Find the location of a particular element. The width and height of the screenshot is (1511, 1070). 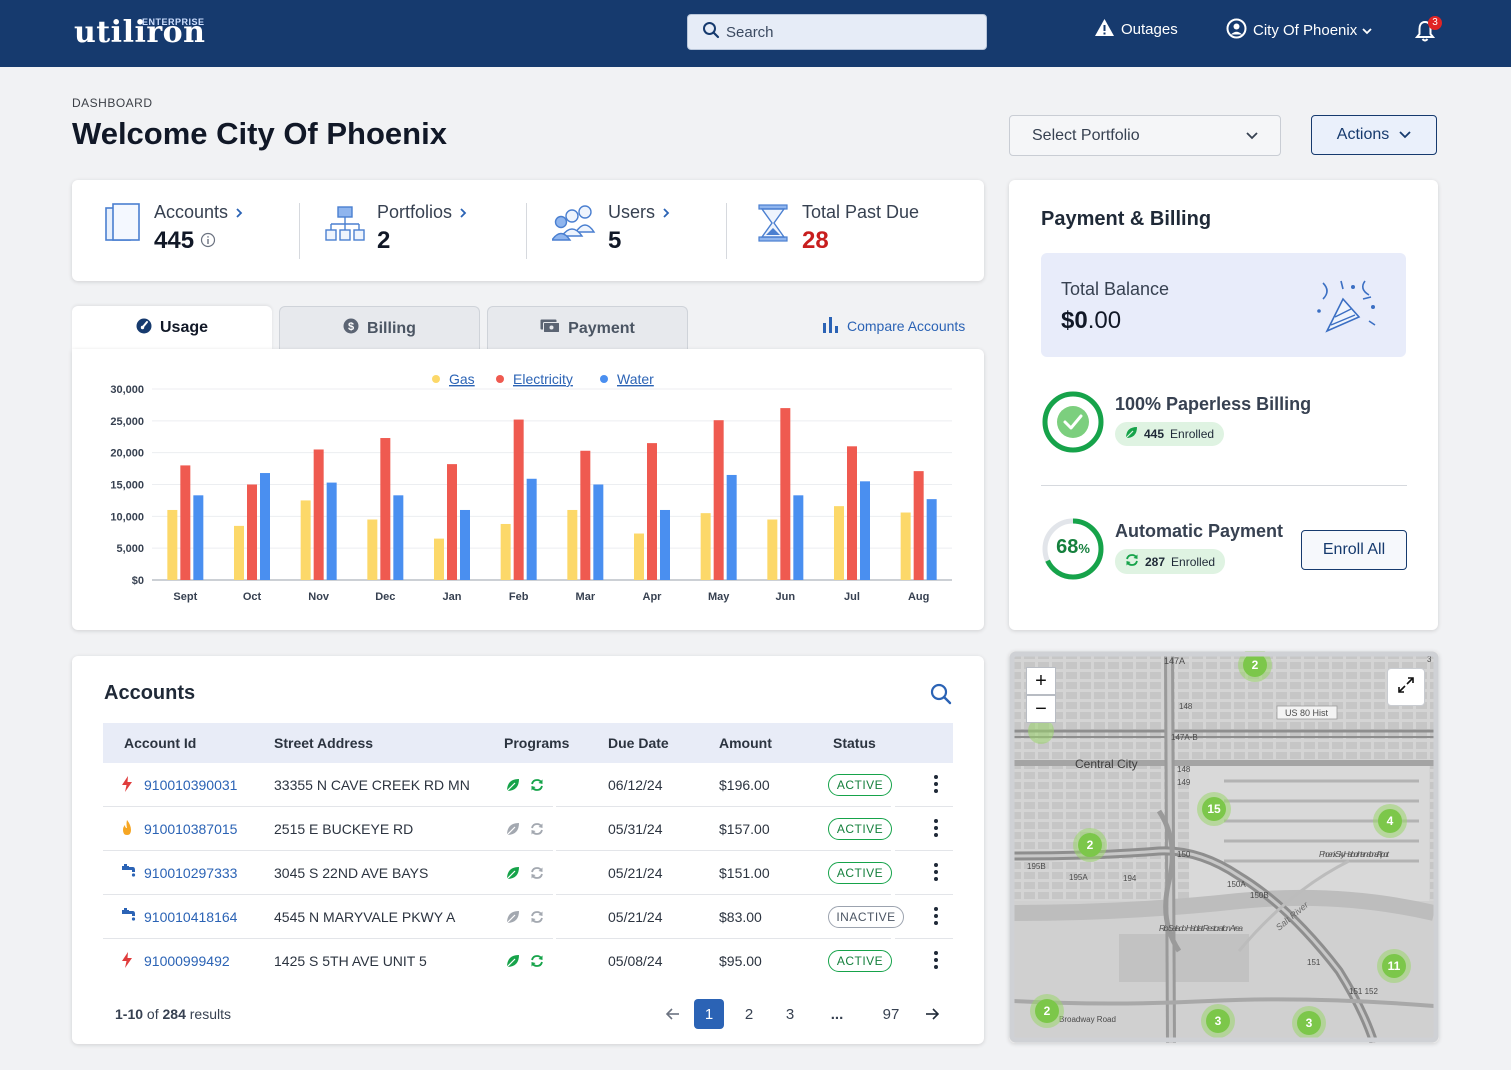

legend-item-water: Water is located at coordinates (635, 379).